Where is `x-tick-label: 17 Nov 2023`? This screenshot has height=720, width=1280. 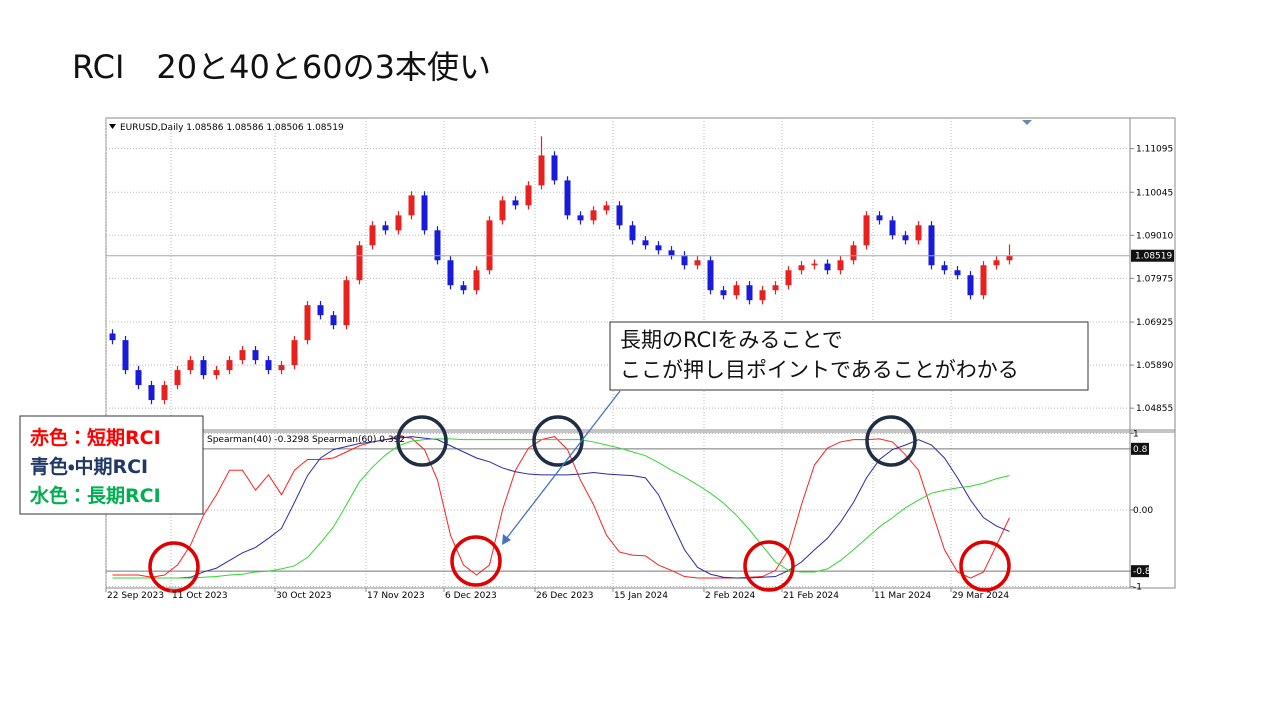
x-tick-label: 17 Nov 2023 is located at coordinates (396, 596).